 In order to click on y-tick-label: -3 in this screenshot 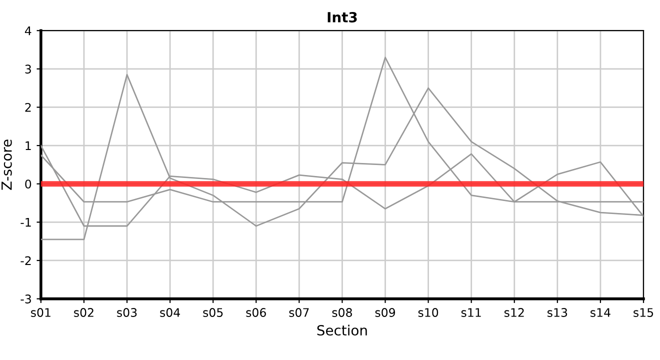, I will do `click(25, 299)`.